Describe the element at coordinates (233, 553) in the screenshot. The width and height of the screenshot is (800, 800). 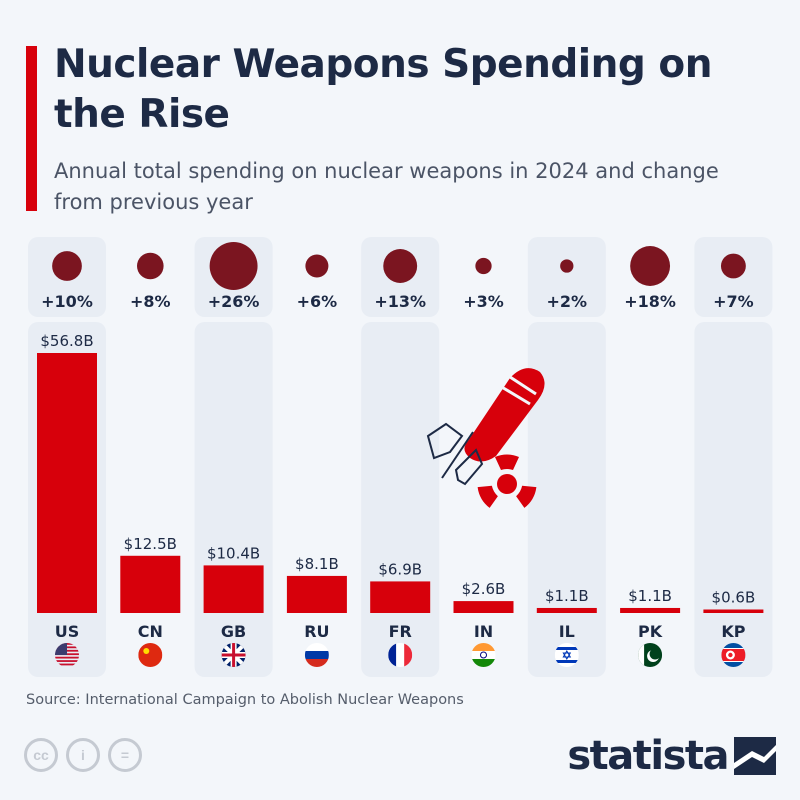
I see `value-label-GB: $10.4B` at that location.